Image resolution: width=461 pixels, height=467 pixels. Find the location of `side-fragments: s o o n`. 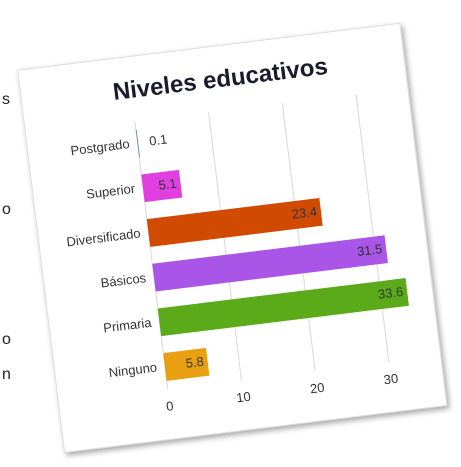

side-fragments: s o o n is located at coordinates (6, 237).